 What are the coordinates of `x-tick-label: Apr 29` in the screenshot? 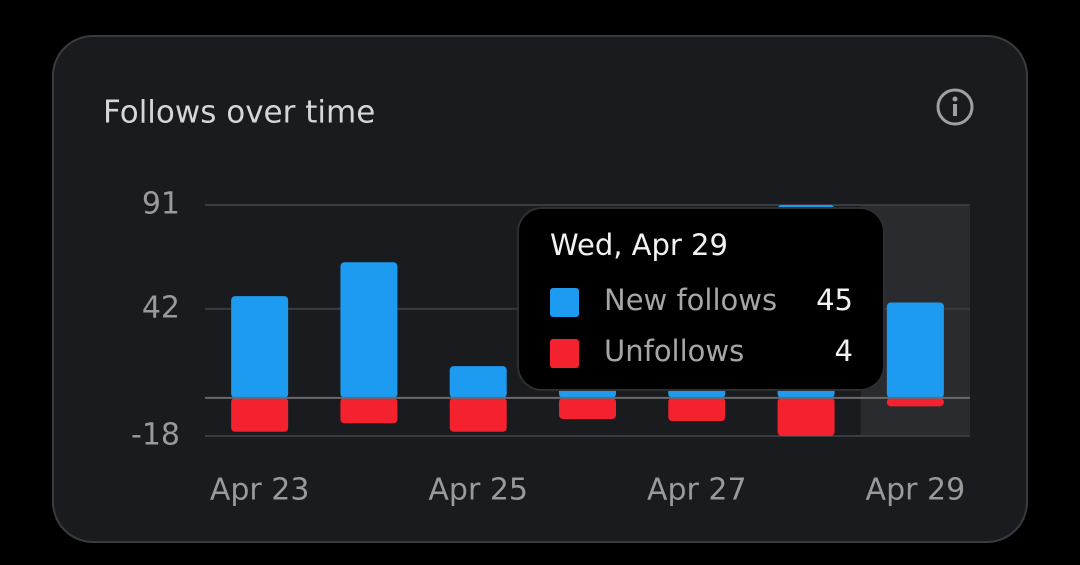 It's located at (916, 490).